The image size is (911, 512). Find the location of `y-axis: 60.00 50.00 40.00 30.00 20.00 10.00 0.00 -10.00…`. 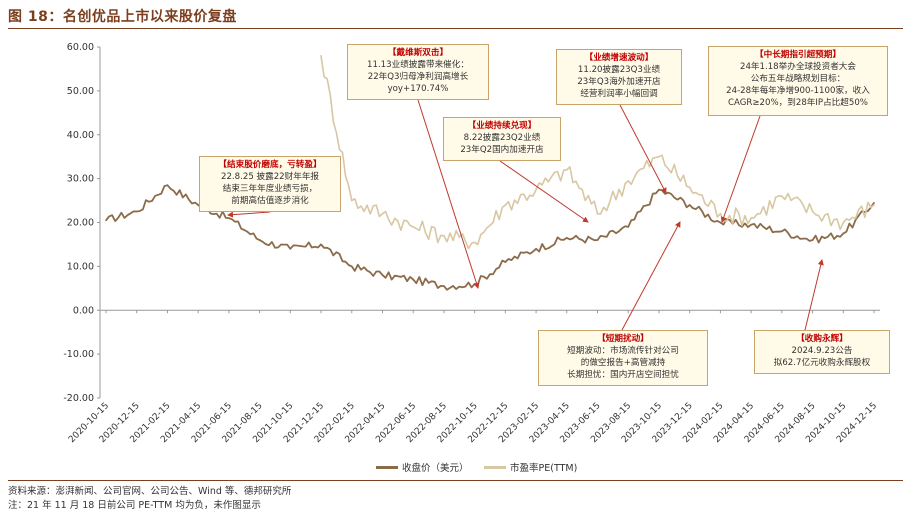

y-axis: 60.00 50.00 40.00 30.00 20.00 10.00 0.00 -10.00… is located at coordinates (82, 223).